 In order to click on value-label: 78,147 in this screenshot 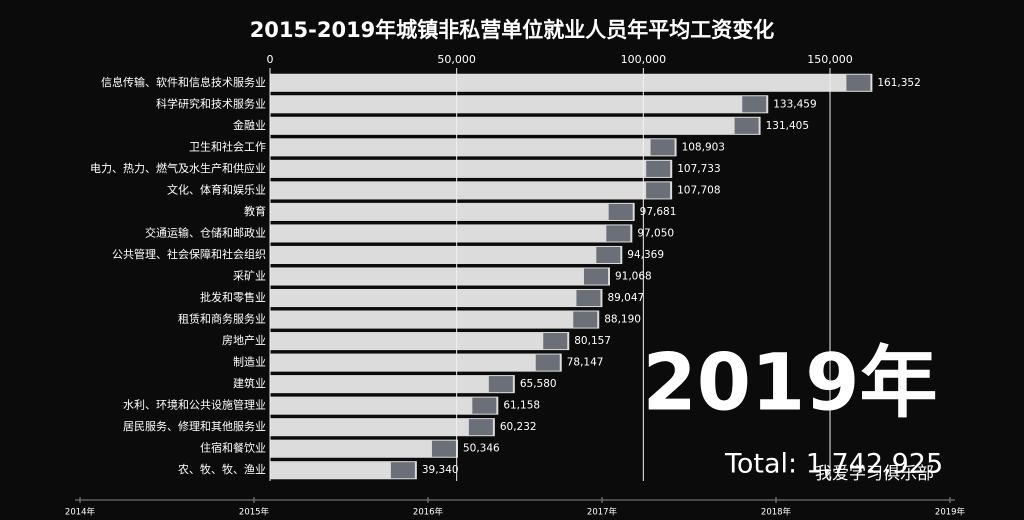, I will do `click(585, 363)`.